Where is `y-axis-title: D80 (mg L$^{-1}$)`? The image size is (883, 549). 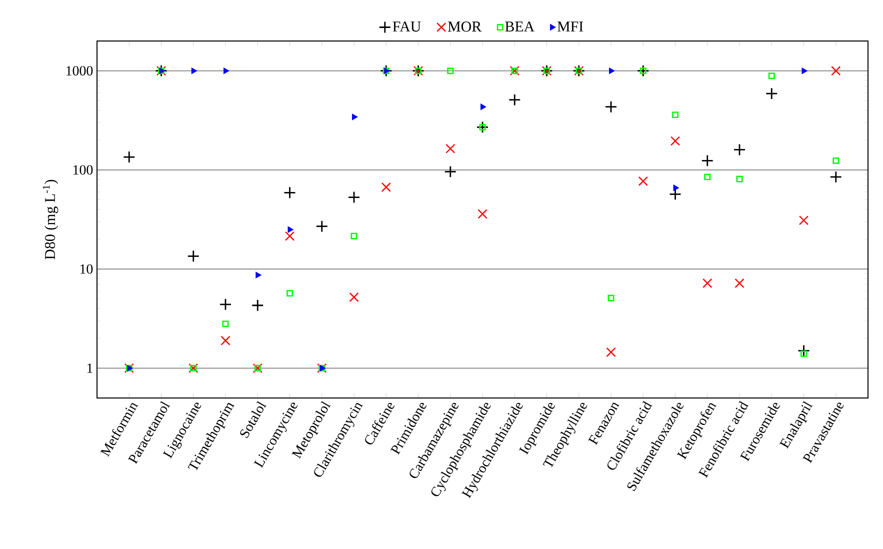
y-axis-title: D80 (mg L$^{-1}$) is located at coordinates (50, 220).